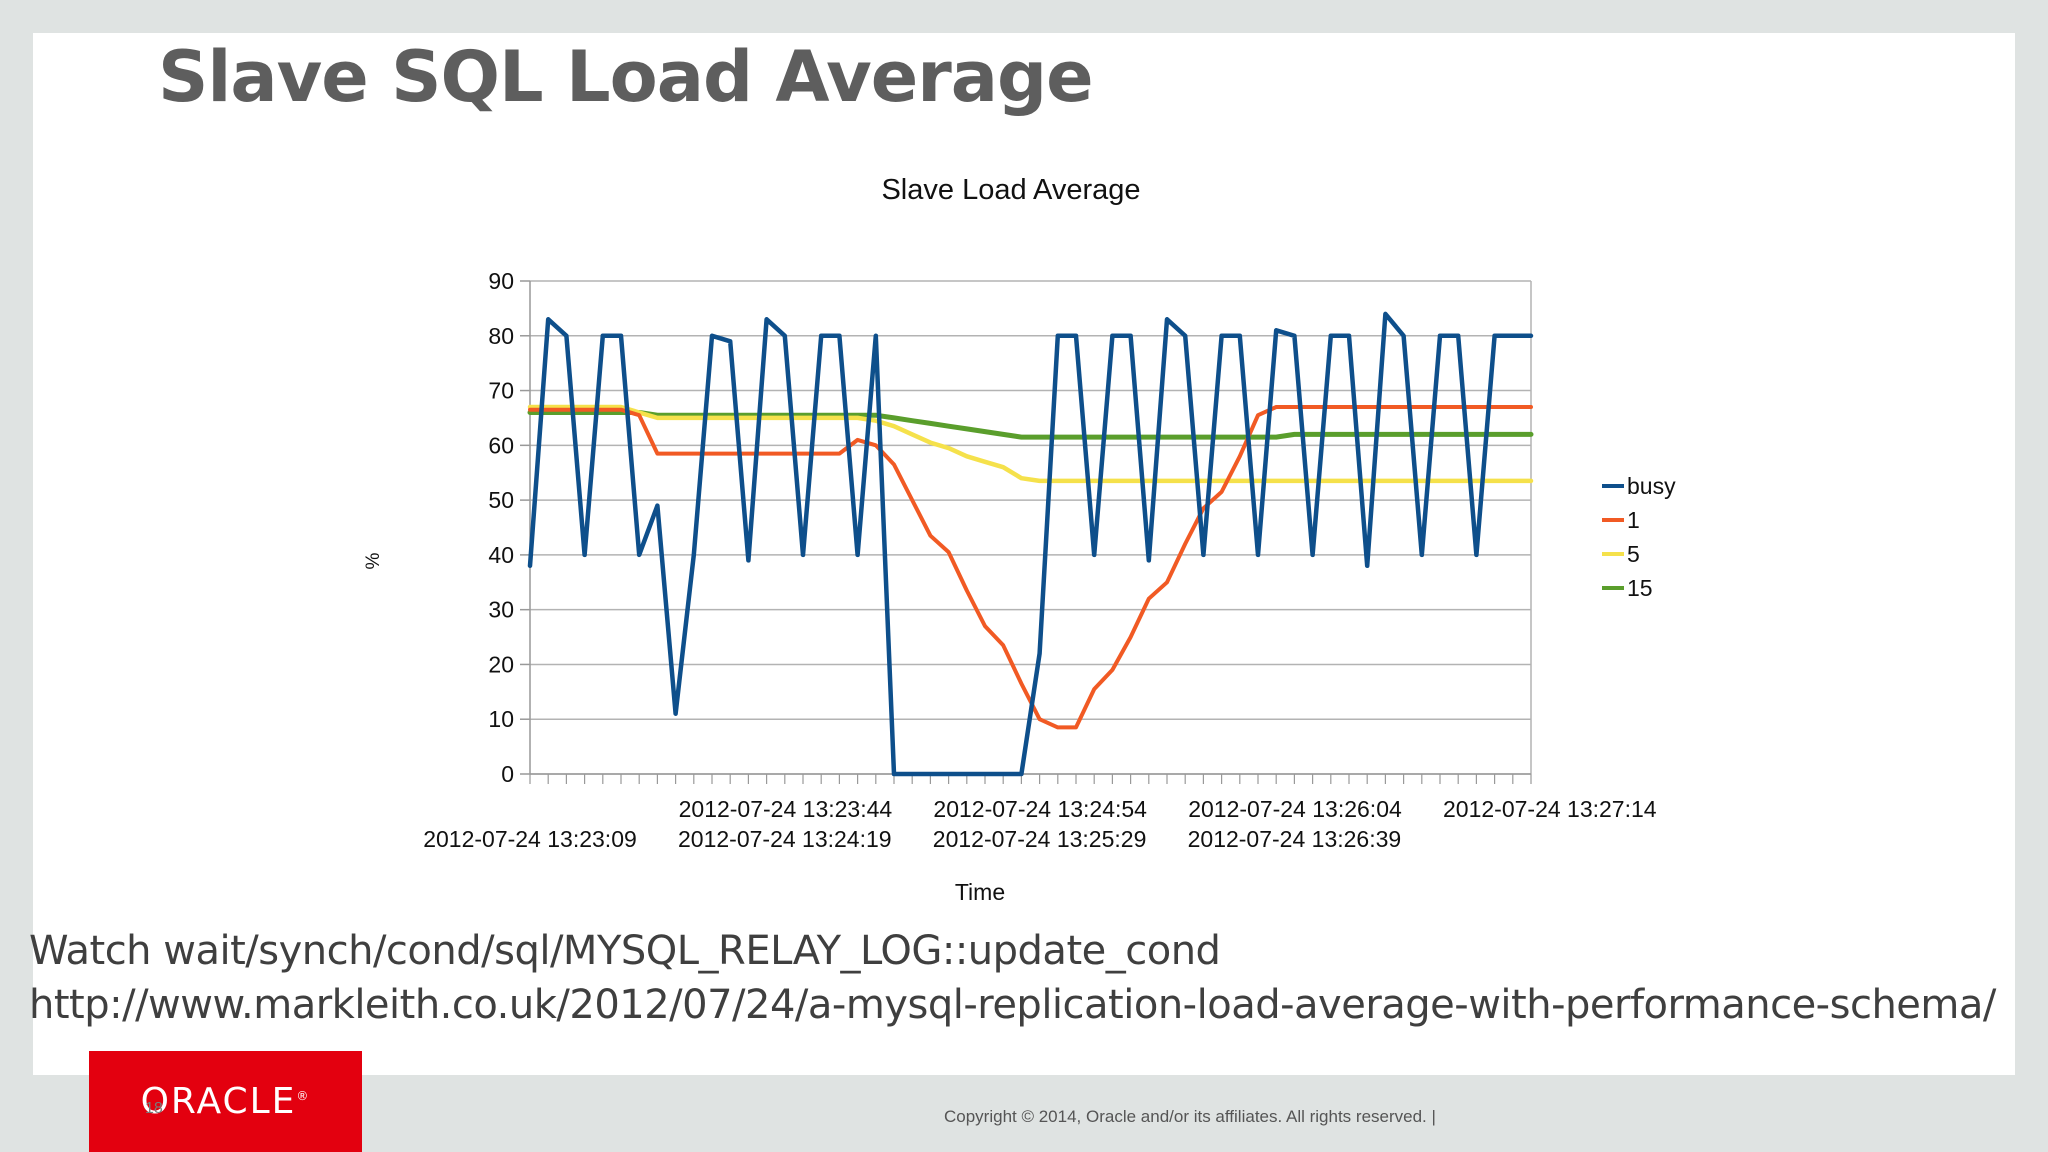  What do you see at coordinates (786, 809) in the screenshot?
I see `x-tick-label: 2012-07-24 13:23:44` at bounding box center [786, 809].